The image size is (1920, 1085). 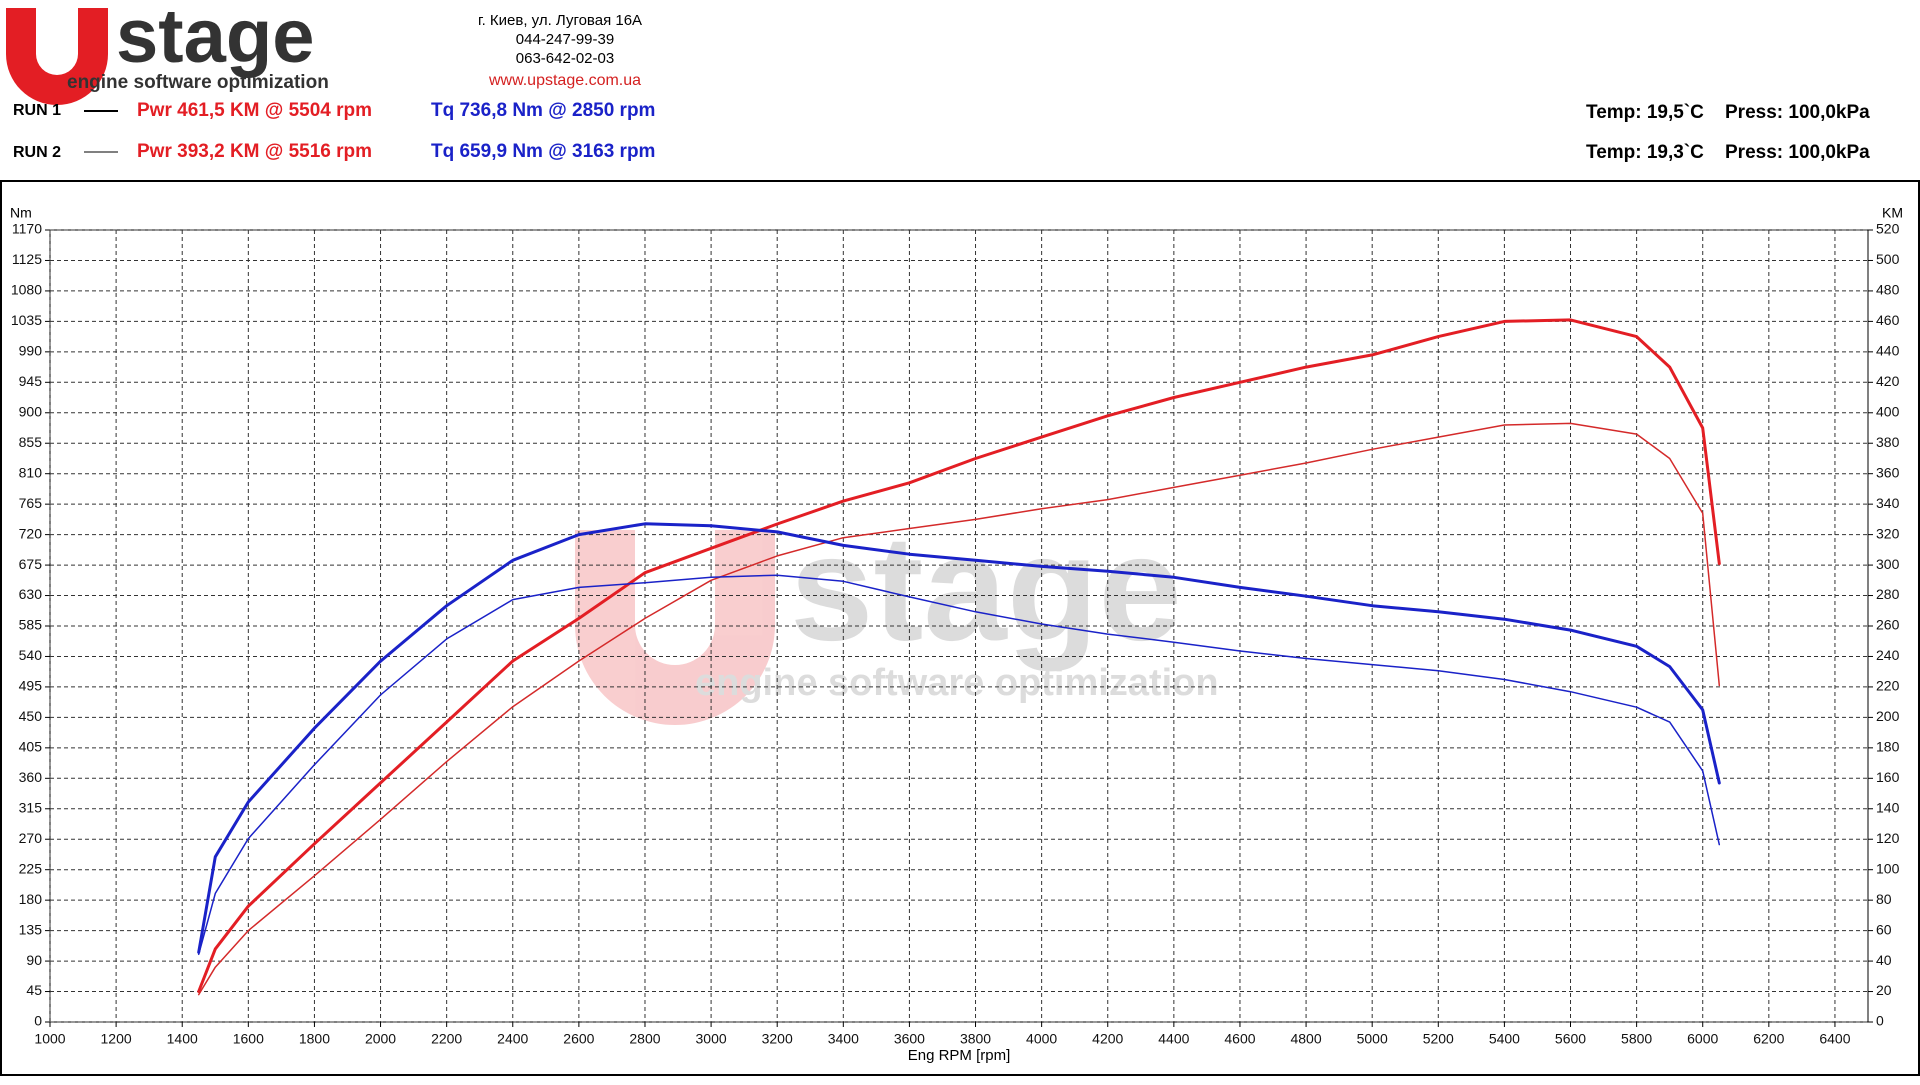 I want to click on run-label: RUN 2, so click(x=37, y=152).